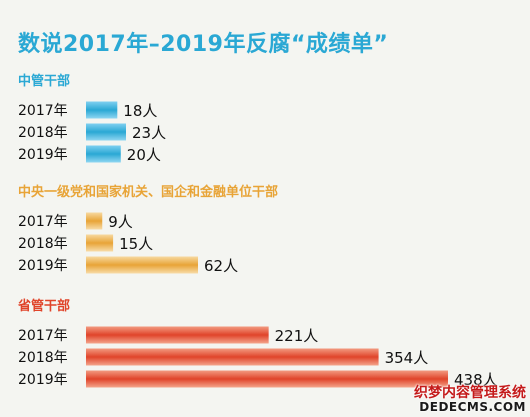 Image resolution: width=530 pixels, height=417 pixels. What do you see at coordinates (140, 111) in the screenshot?
I see `bar-value-label: 18人` at bounding box center [140, 111].